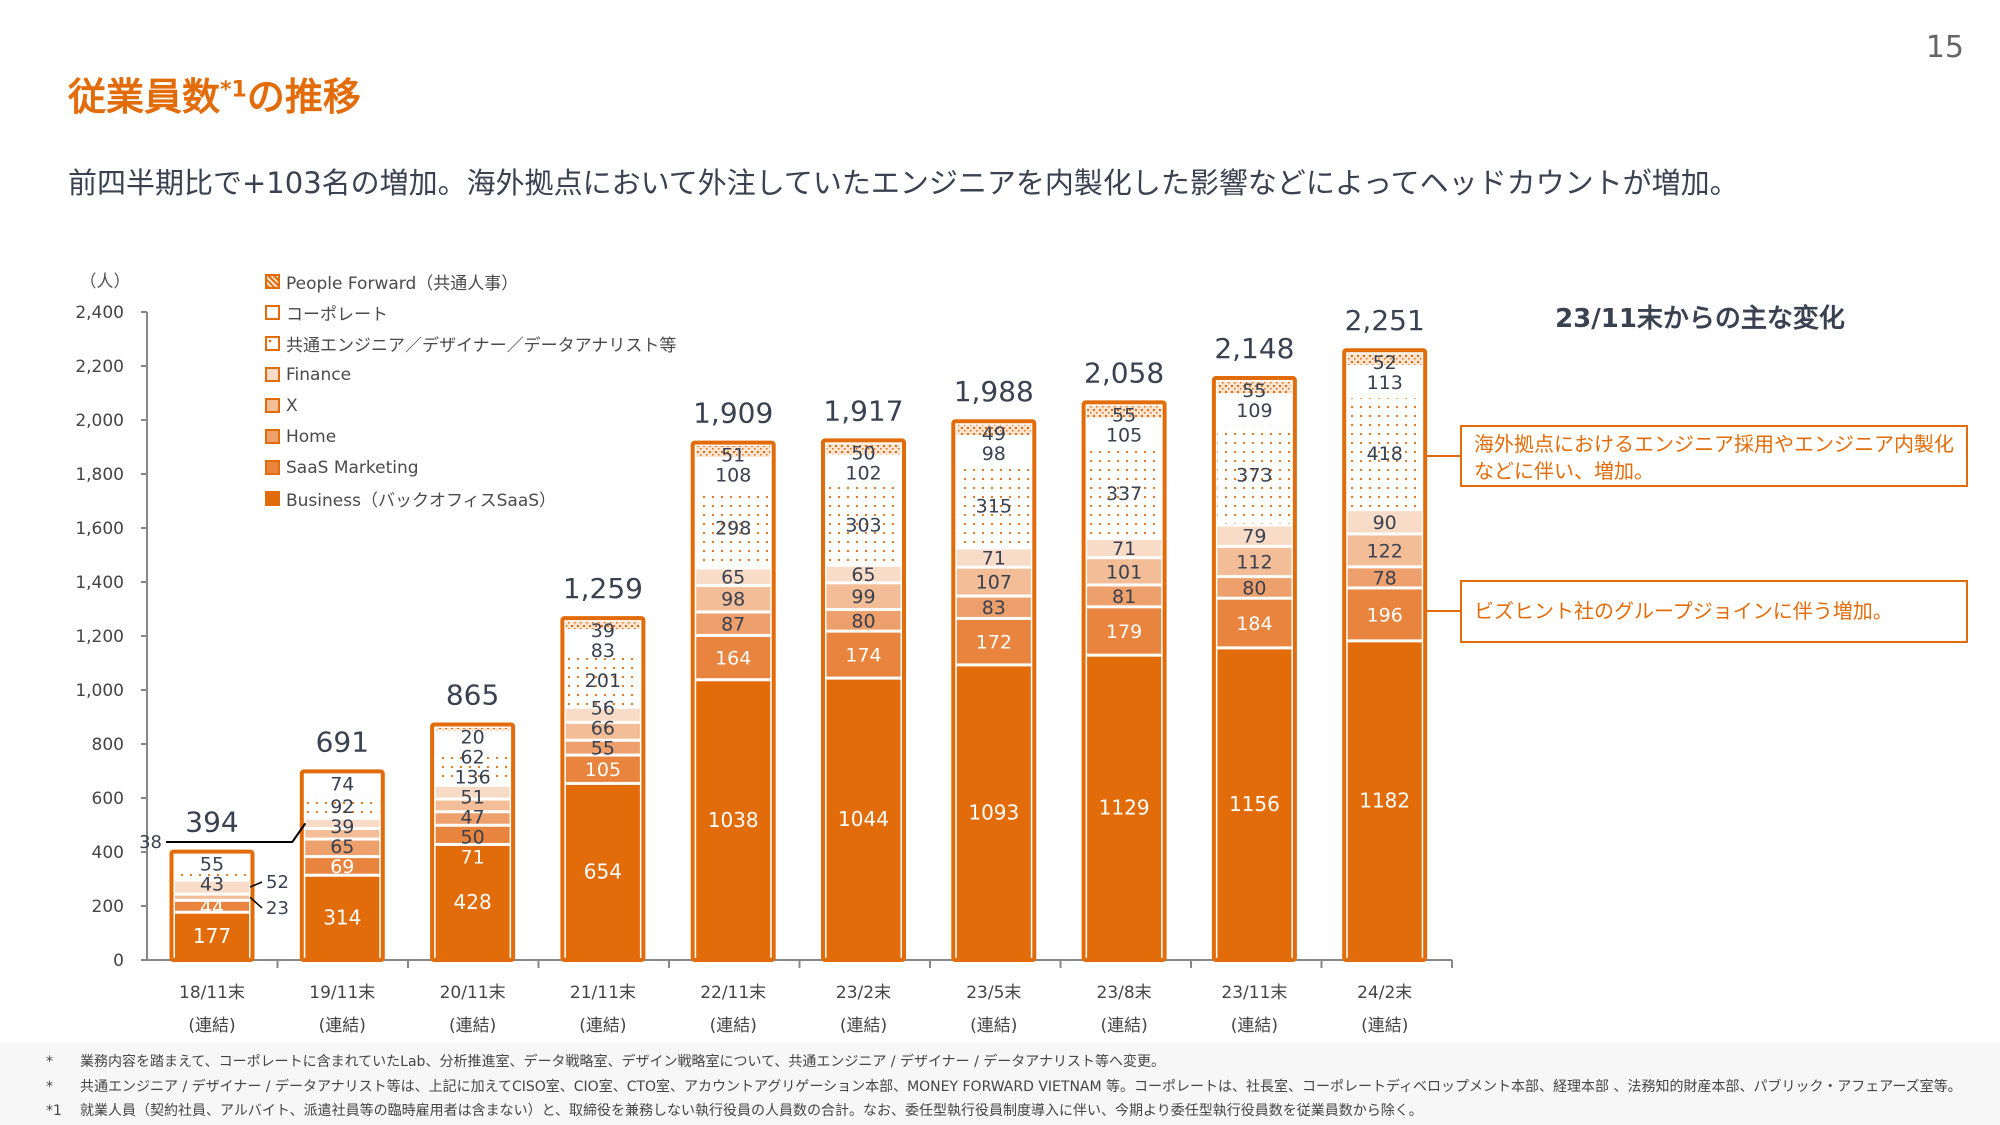  I want to click on data-label: 49, so click(994, 434).